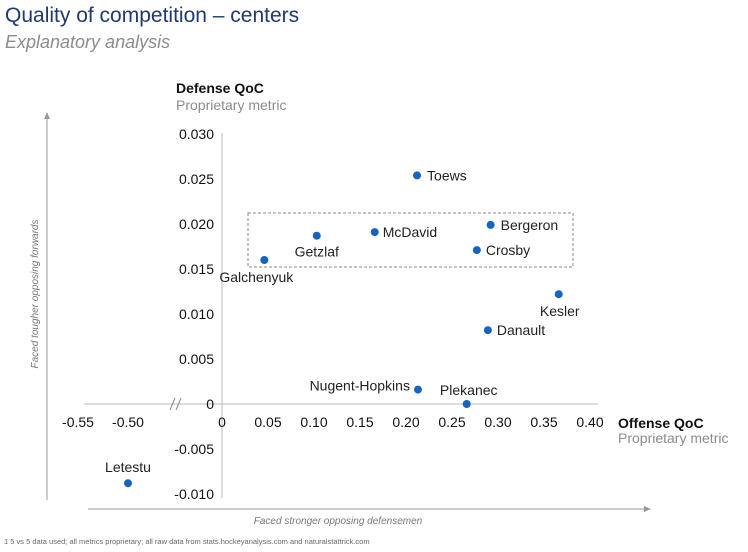  I want to click on point-label: Bergeron, so click(530, 225).